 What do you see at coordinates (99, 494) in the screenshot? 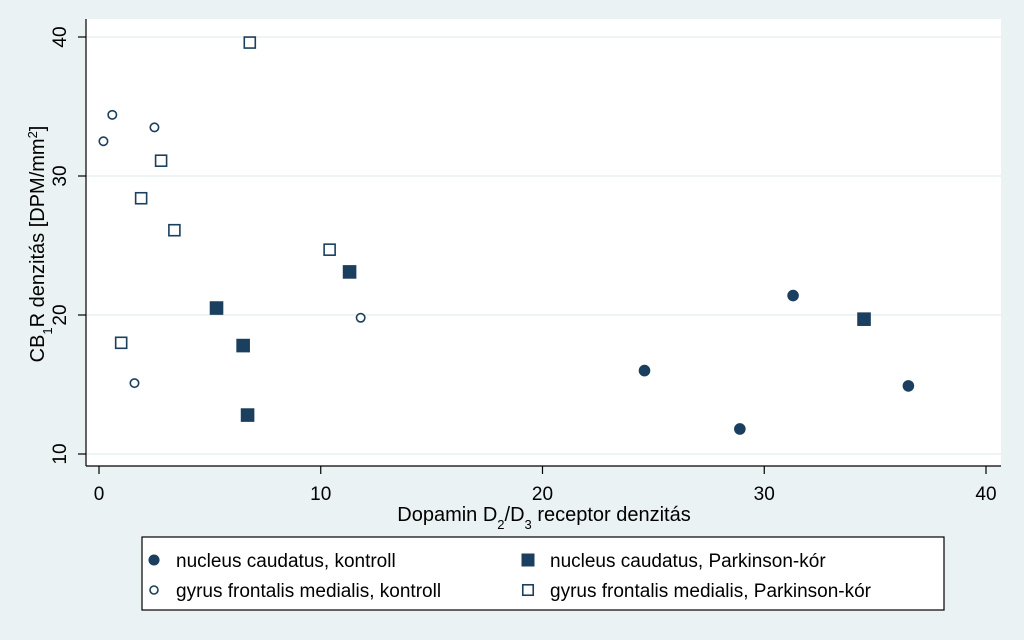
I see `x-tick-label: 0` at bounding box center [99, 494].